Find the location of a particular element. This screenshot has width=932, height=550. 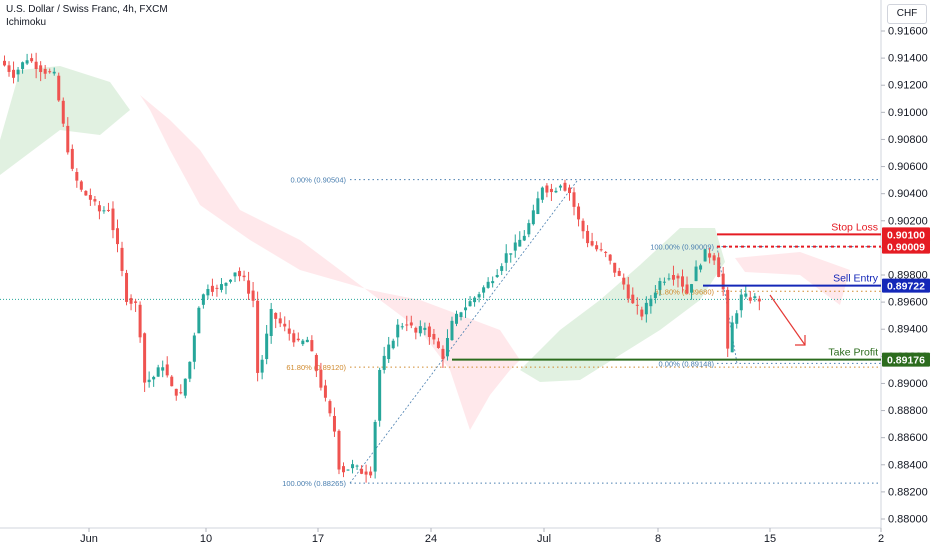

x-tick-label: Jul is located at coordinates (544, 539).